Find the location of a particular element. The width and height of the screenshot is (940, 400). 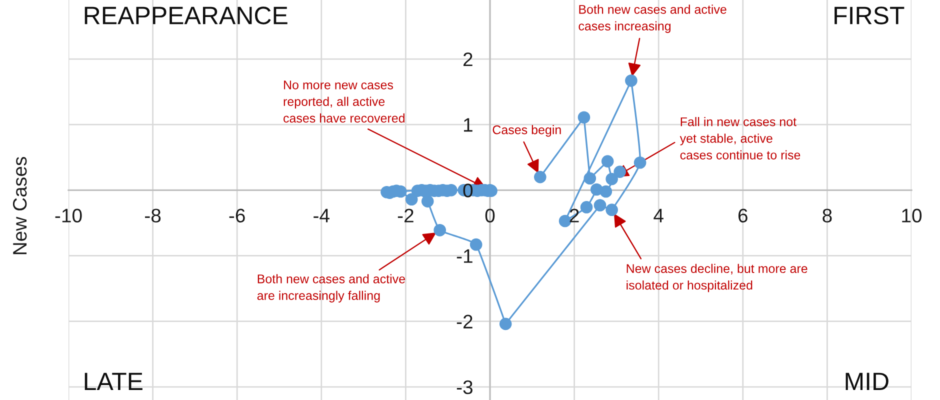

annotation: Cases begin is located at coordinates (526, 131).